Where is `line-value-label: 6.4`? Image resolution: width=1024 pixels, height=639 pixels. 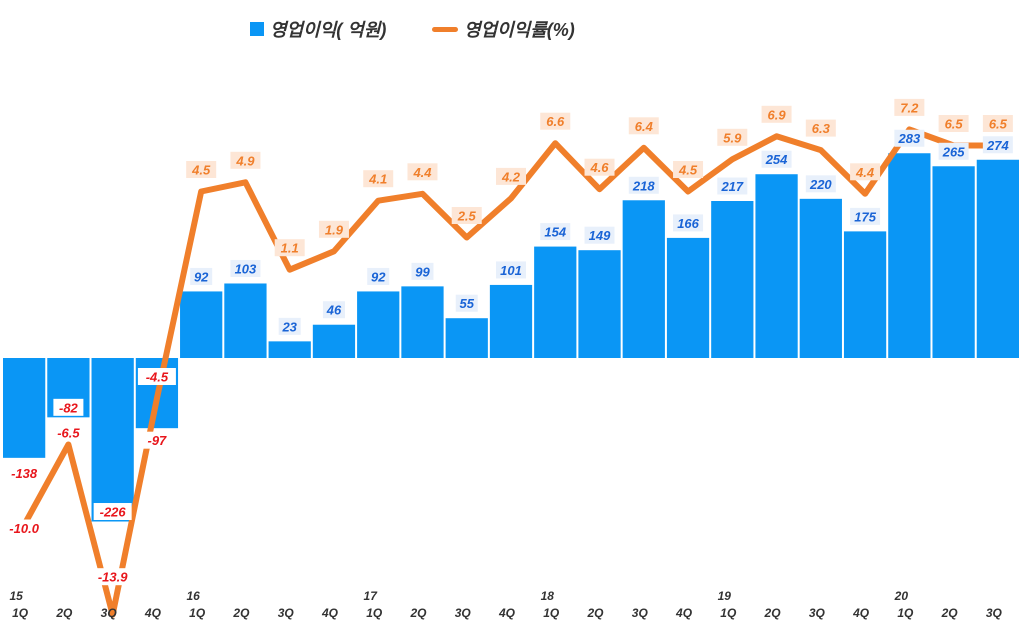
line-value-label: 6.4 is located at coordinates (644, 126).